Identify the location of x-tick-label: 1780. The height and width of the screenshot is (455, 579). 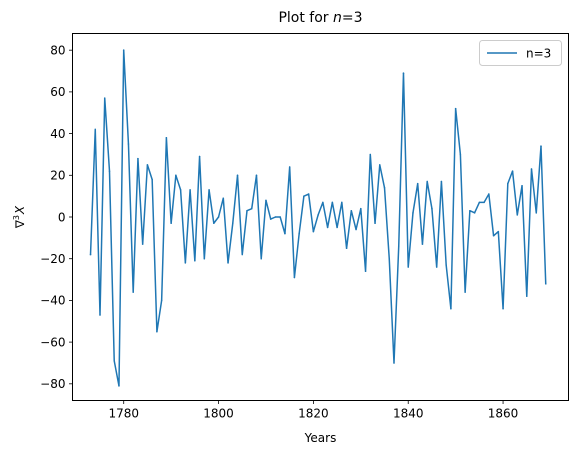
(123, 414).